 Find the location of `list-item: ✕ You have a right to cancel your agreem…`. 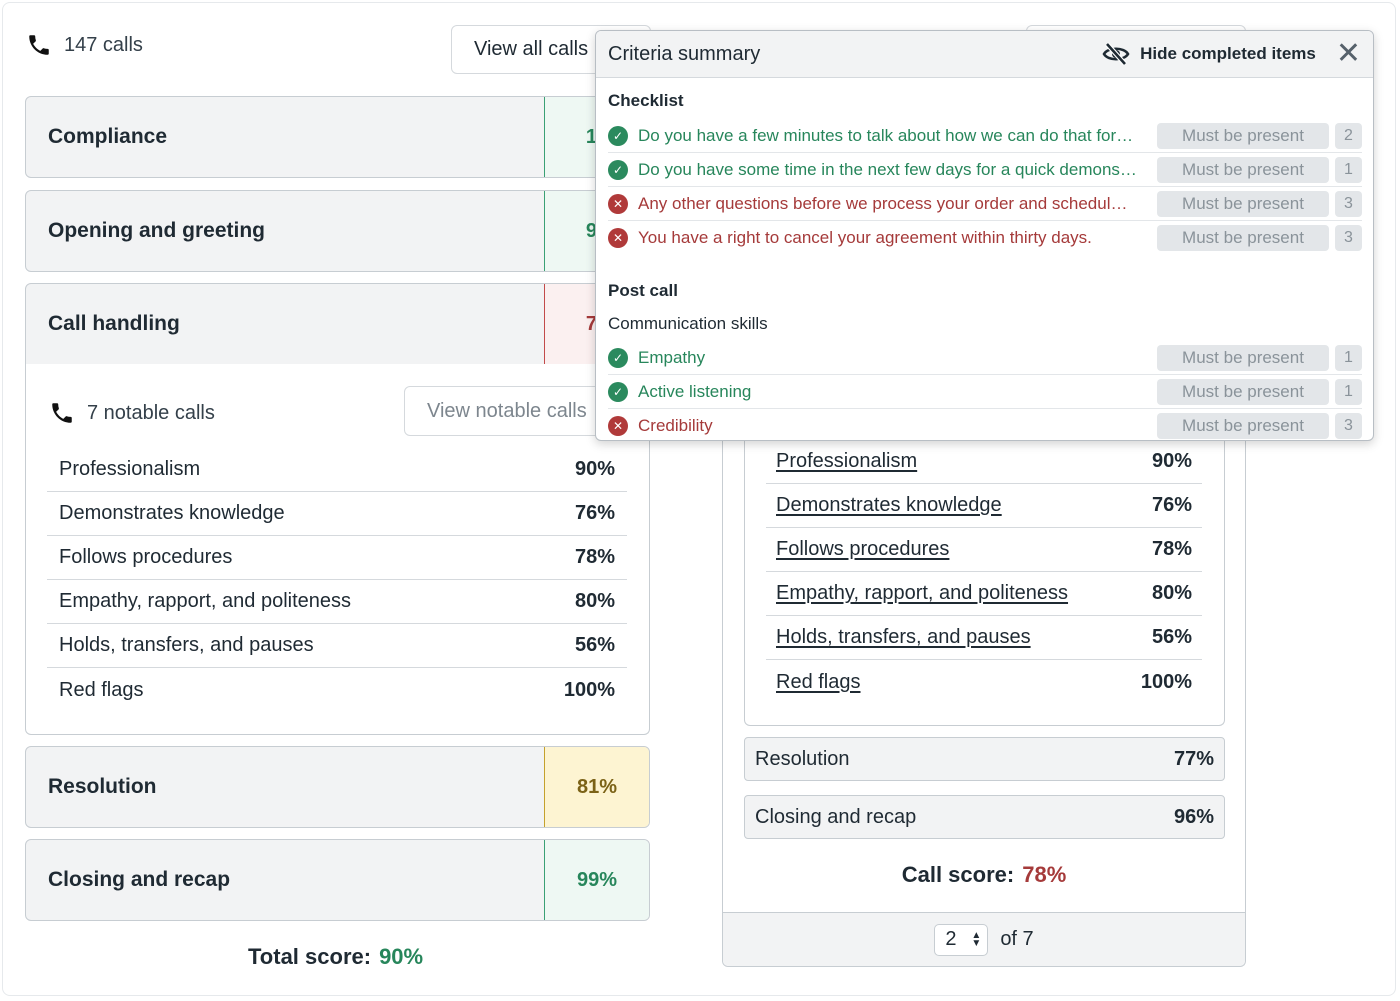

list-item: ✕ You have a right to cancel your agreem… is located at coordinates (985, 238).